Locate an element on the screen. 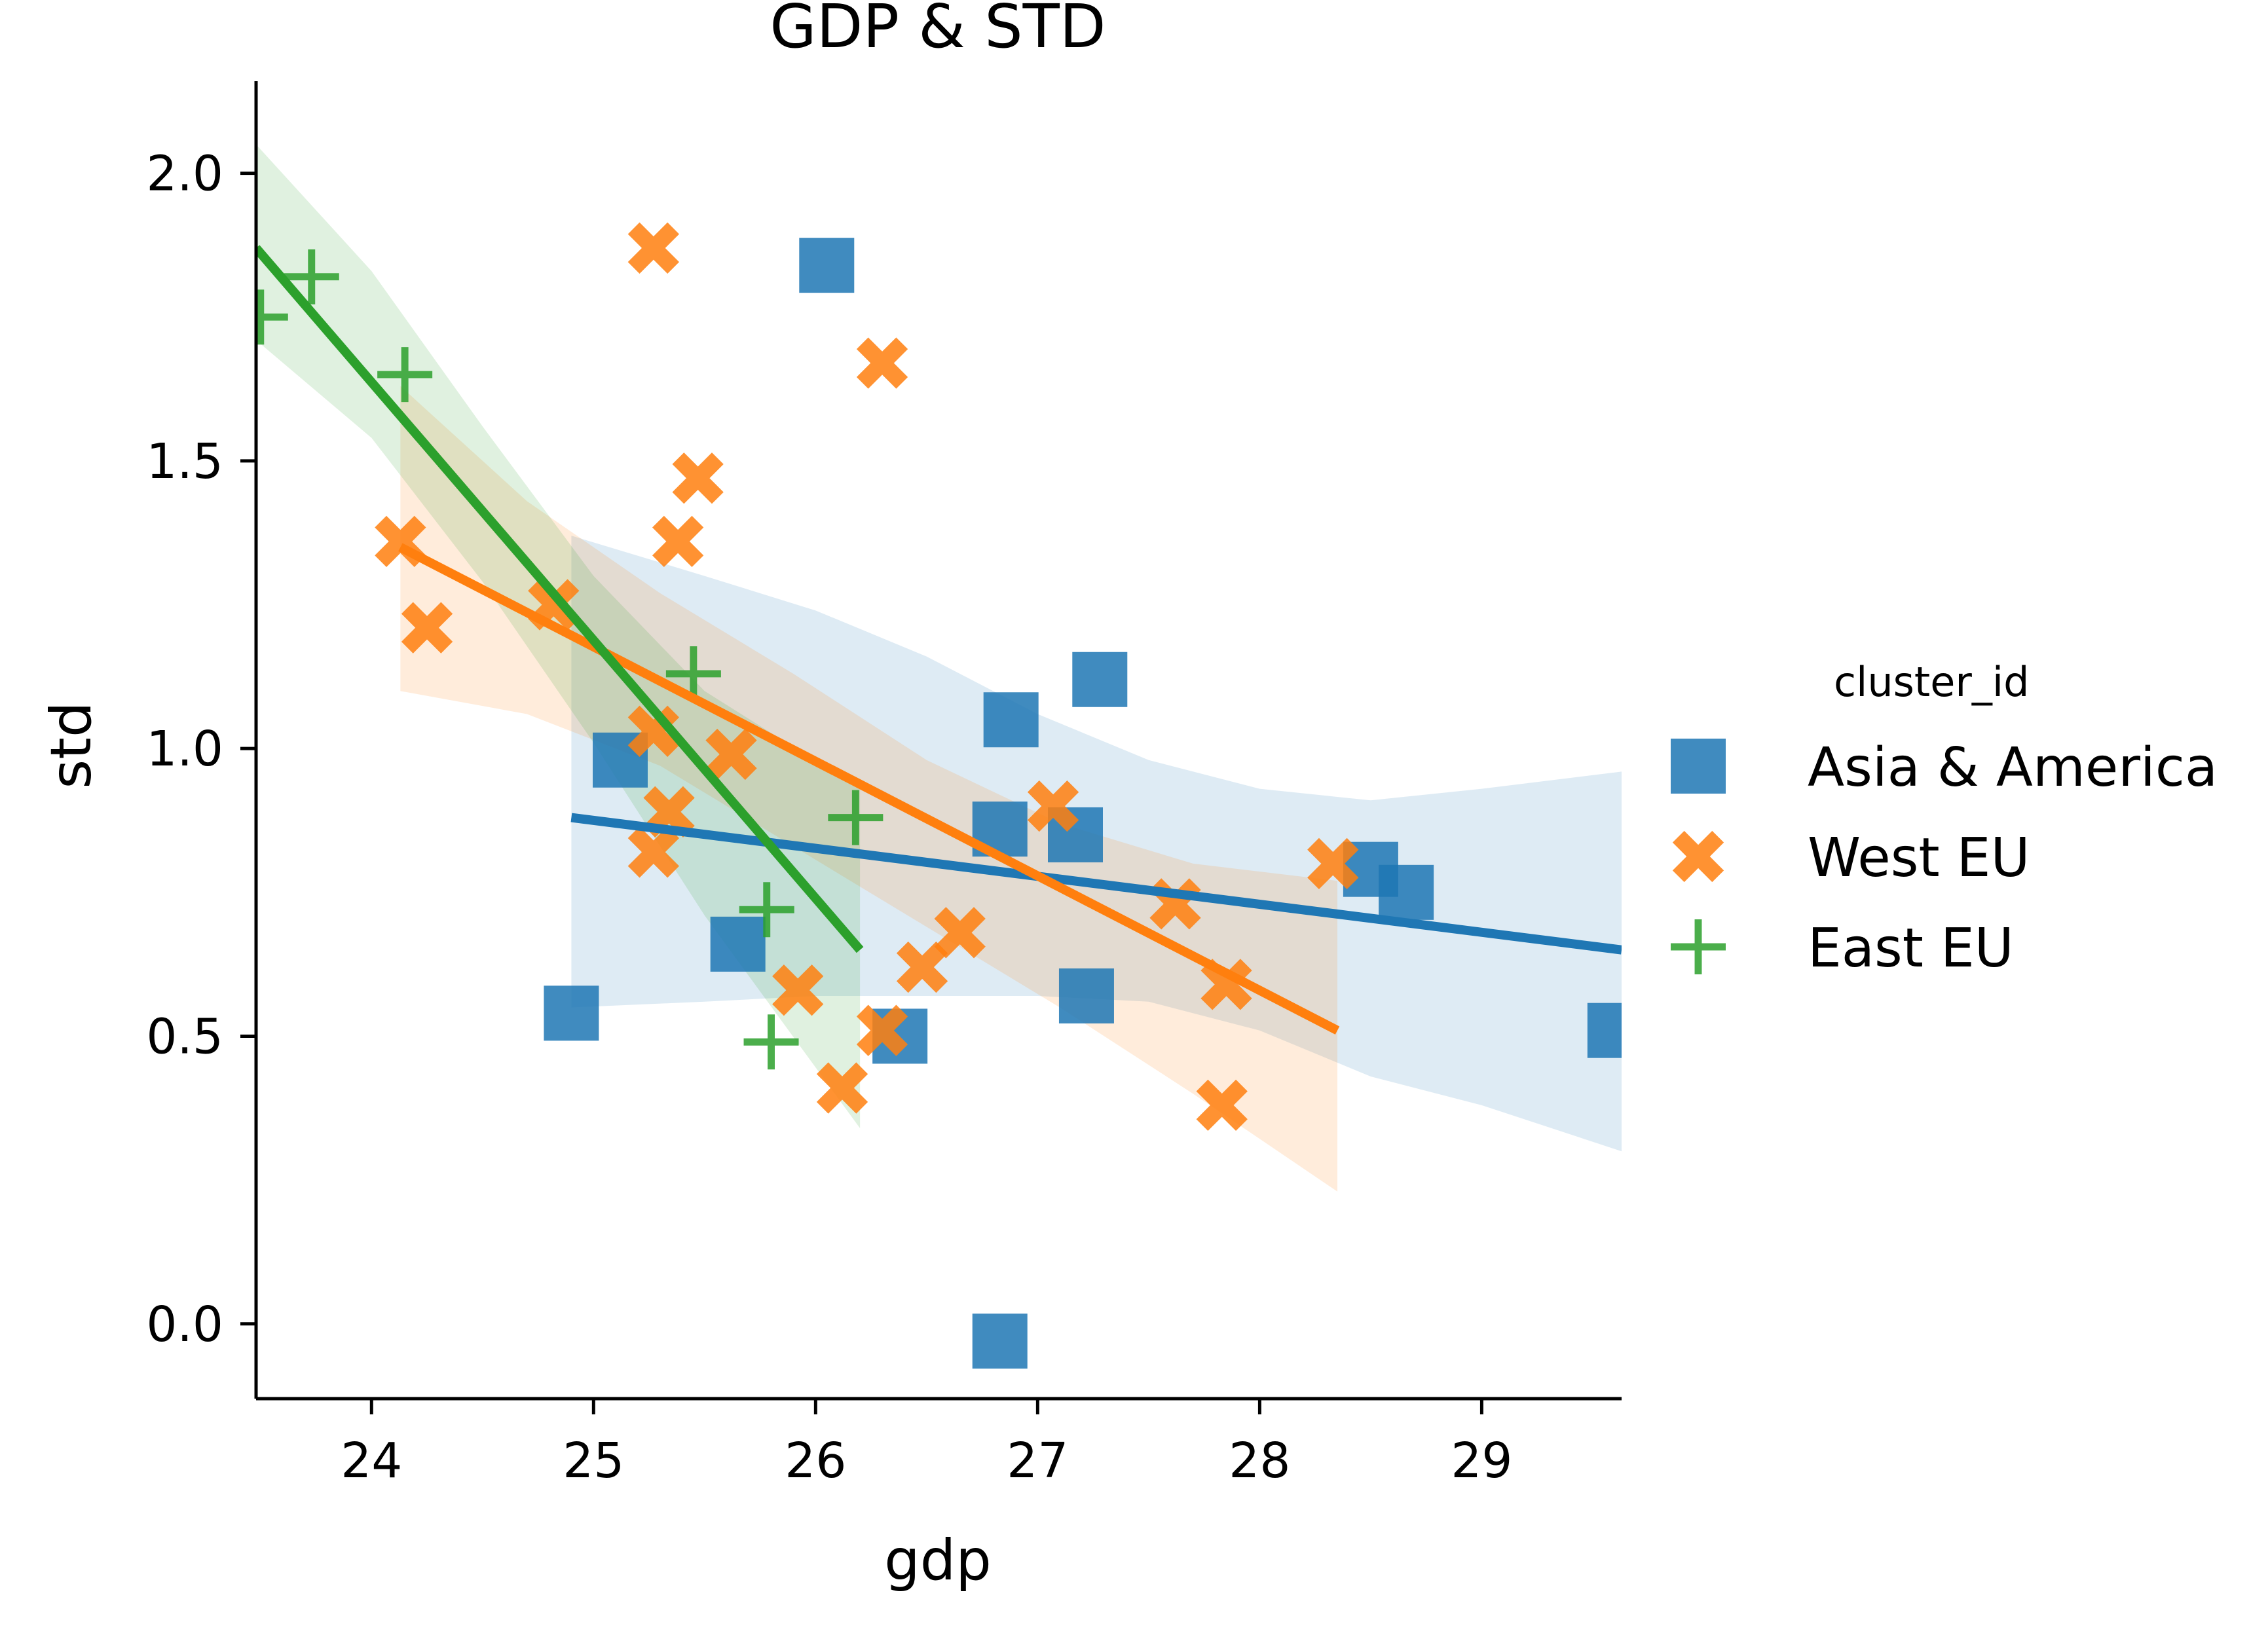 The width and height of the screenshot is (2268, 1637). y-tick-label: 1.5 is located at coordinates (184, 462).